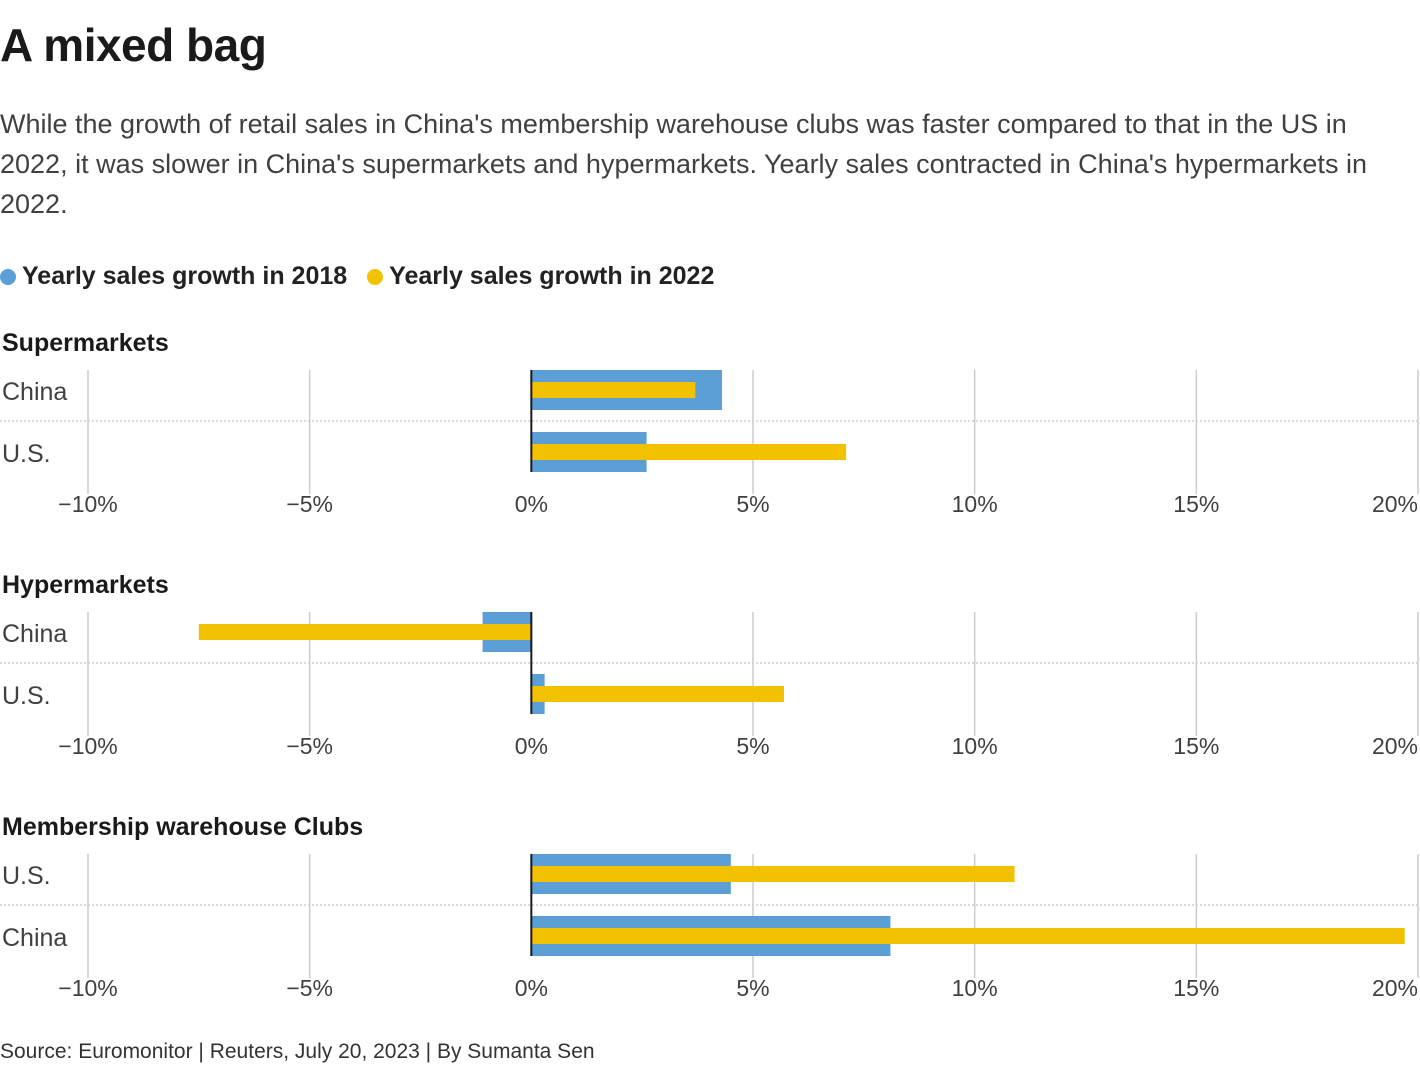 This screenshot has height=1070, width=1420. What do you see at coordinates (8, 276) in the screenshot?
I see `legend-dot-2018` at bounding box center [8, 276].